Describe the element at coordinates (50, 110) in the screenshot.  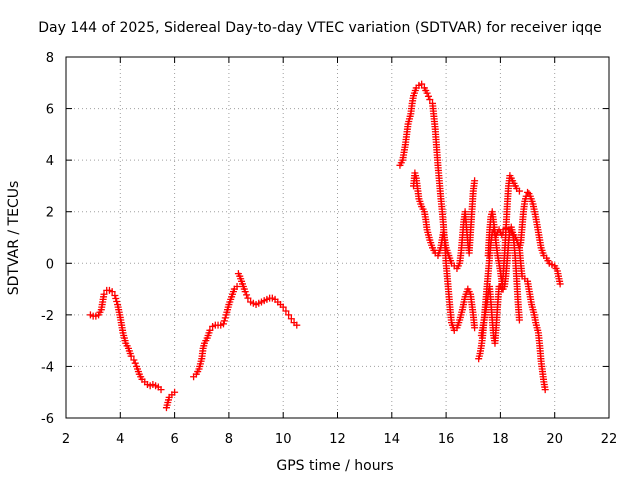
I see `y-tick-label: 6` at that location.